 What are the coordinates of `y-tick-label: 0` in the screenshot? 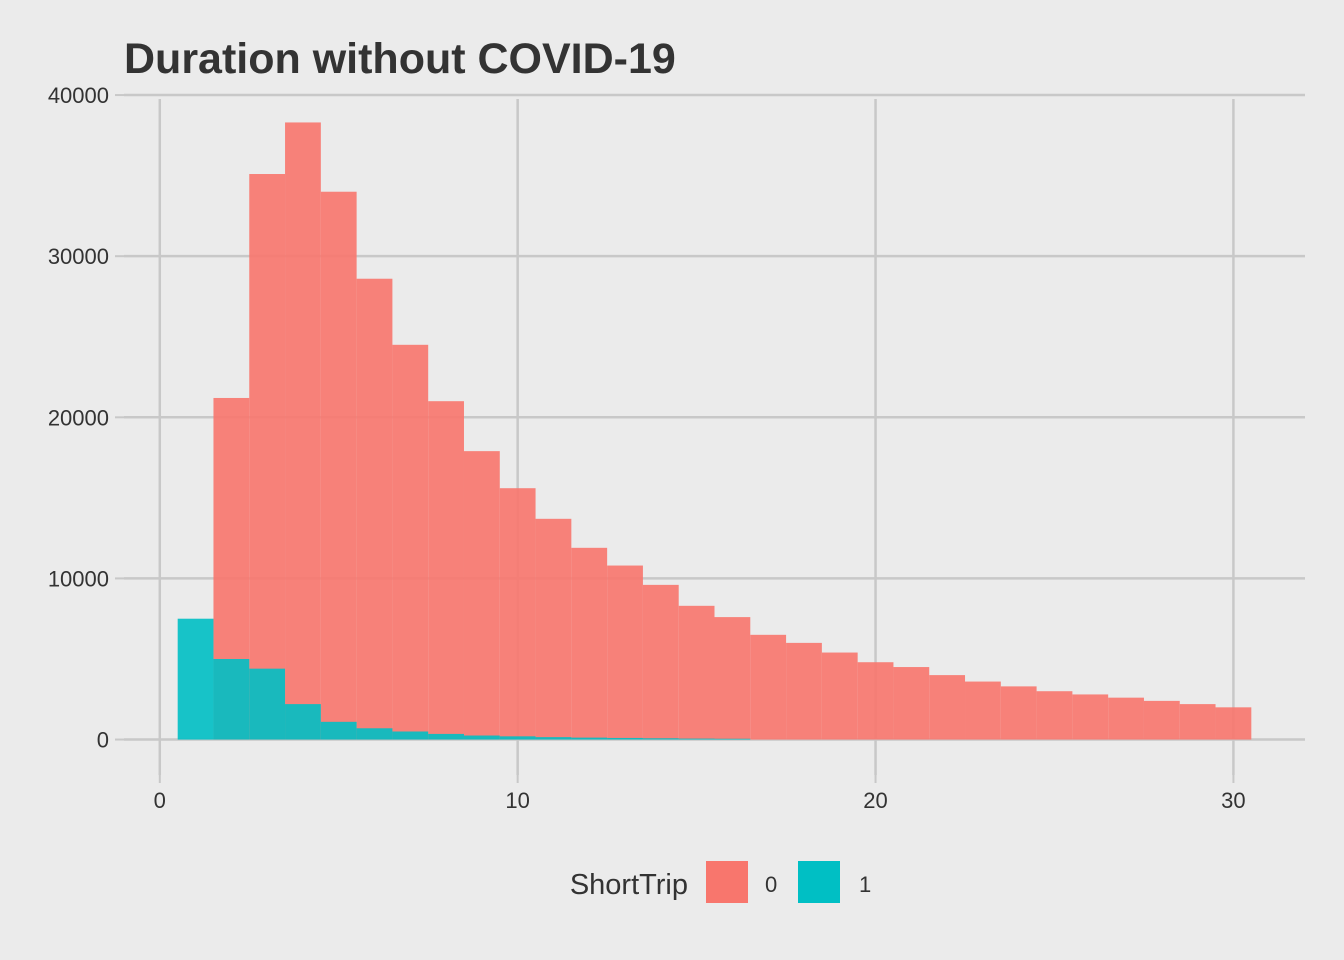 It's located at (103, 740).